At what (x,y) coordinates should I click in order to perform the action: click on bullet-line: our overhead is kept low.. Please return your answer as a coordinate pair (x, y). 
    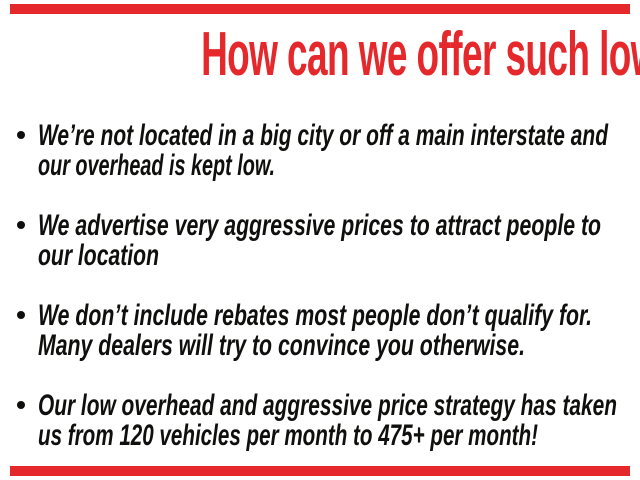
    Looking at the image, I should click on (339, 166).